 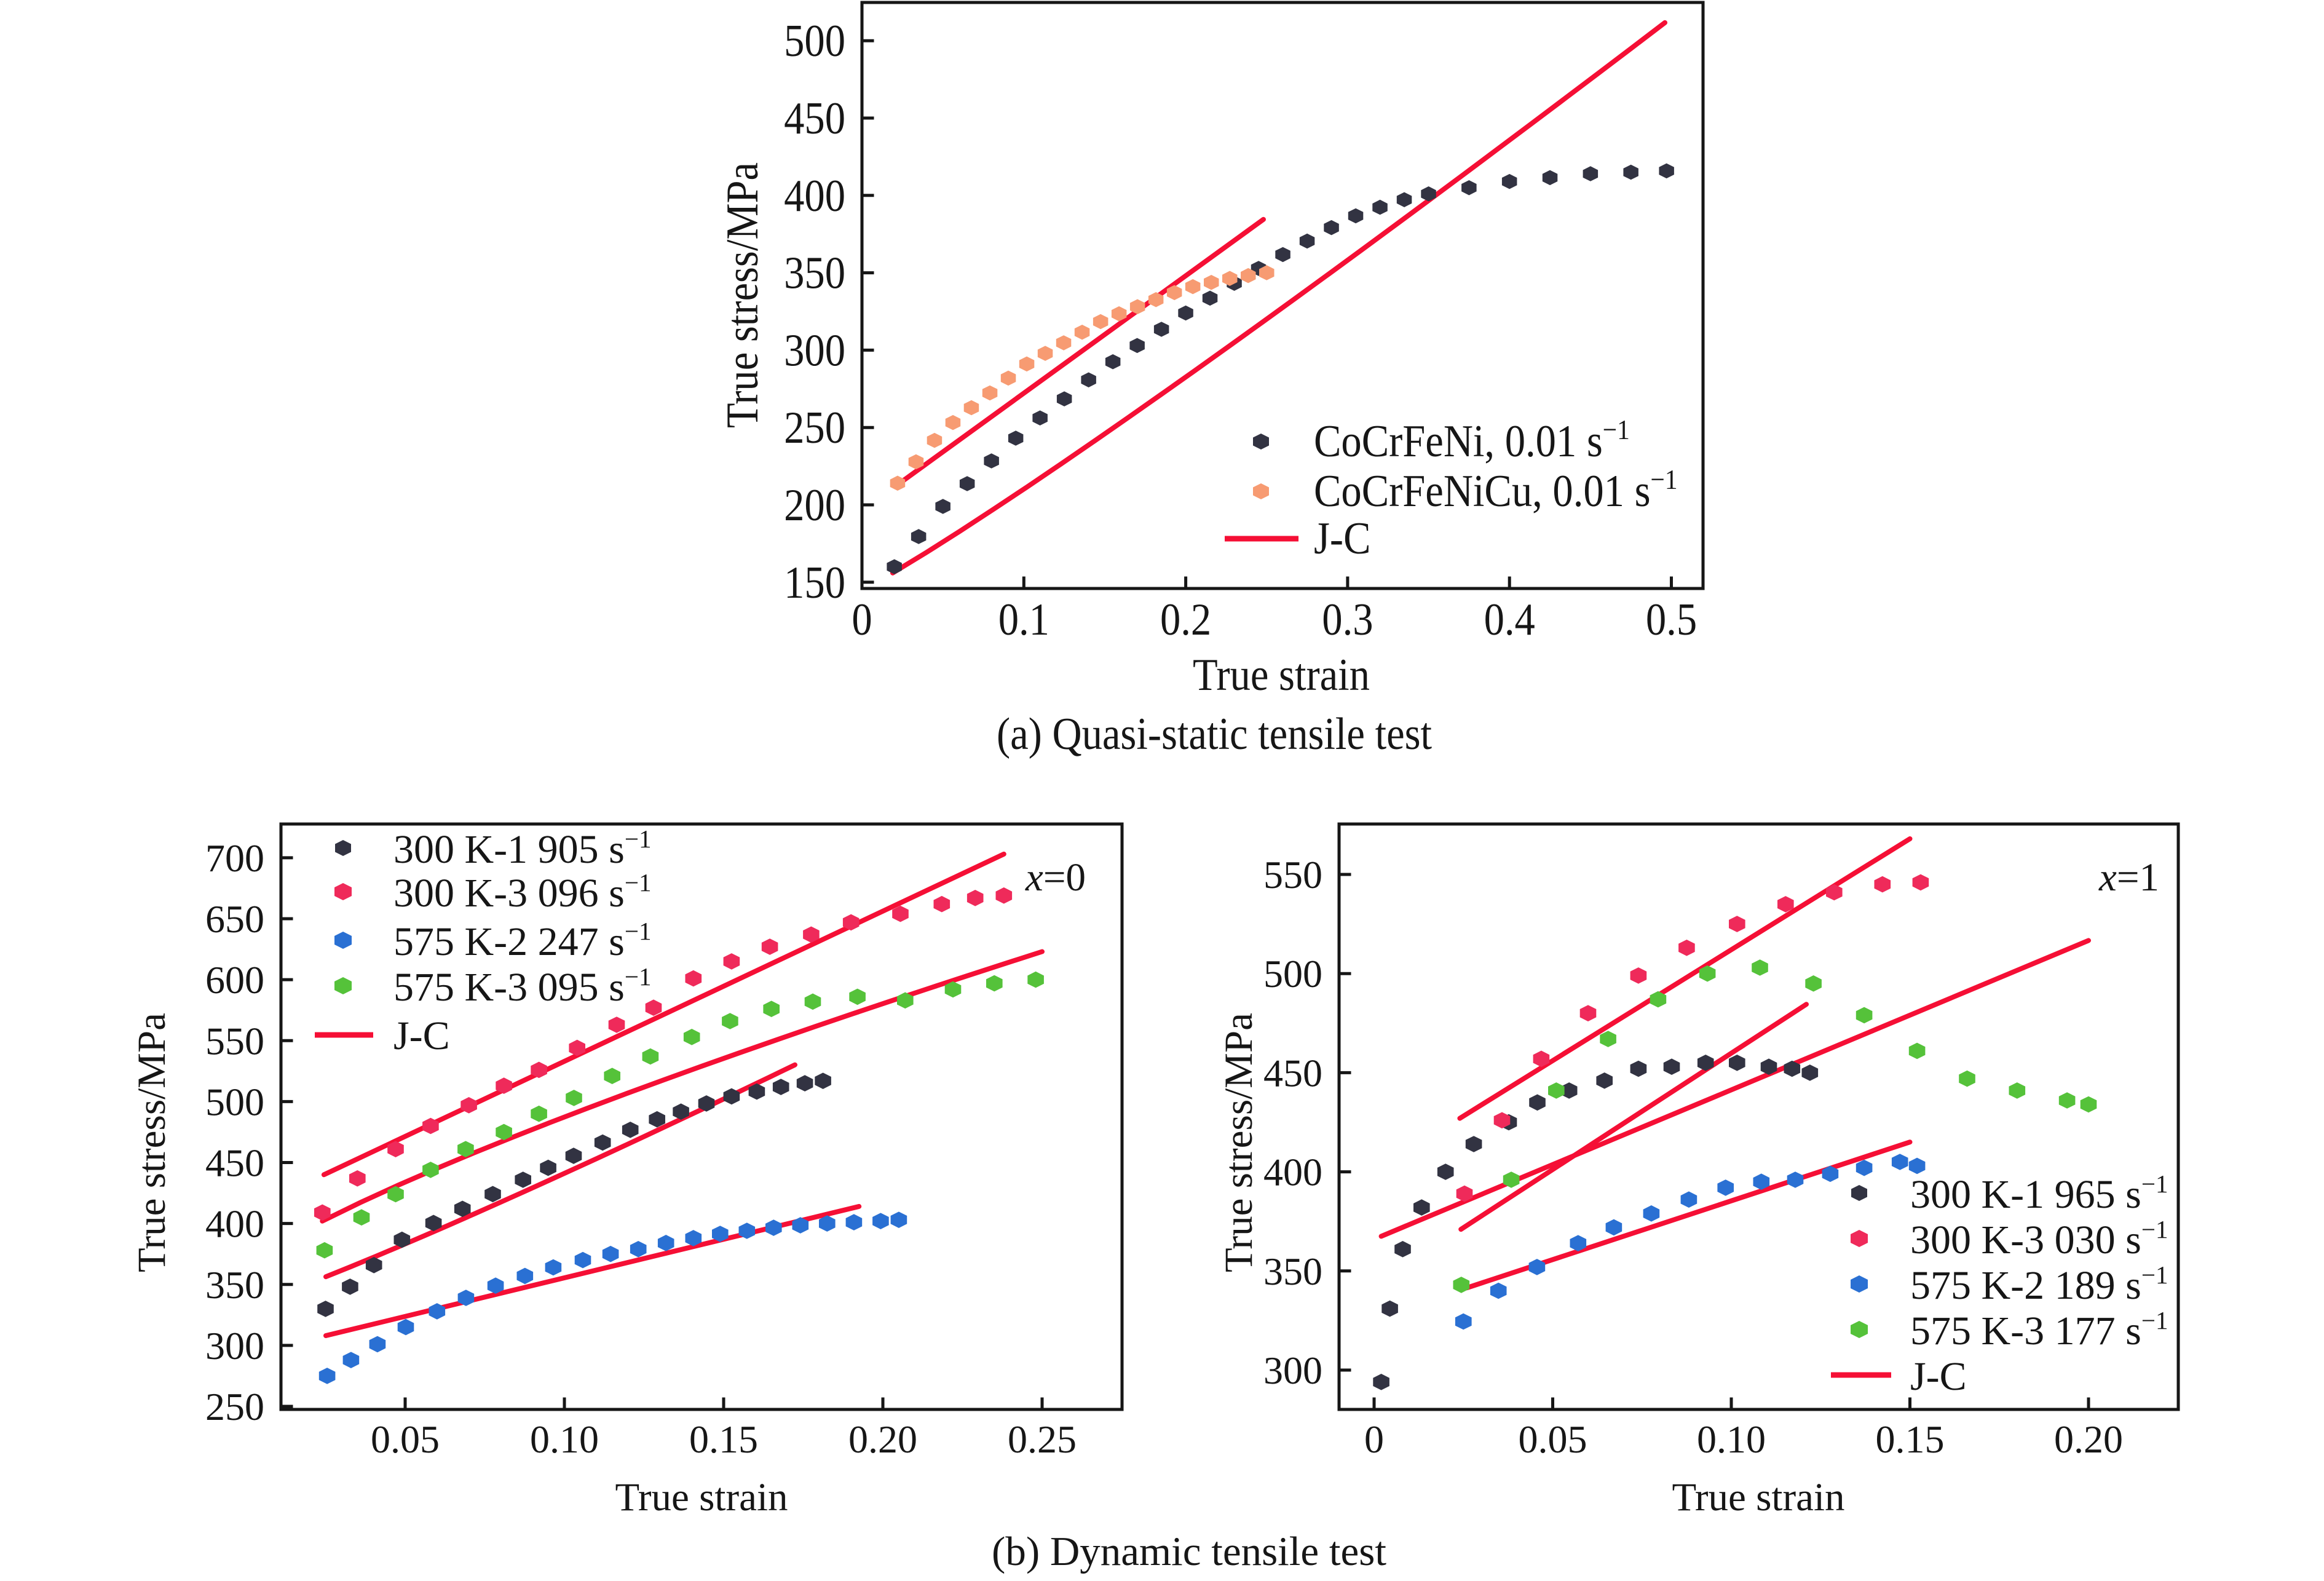 I want to click on svg-text: 600, so click(x=234, y=980).